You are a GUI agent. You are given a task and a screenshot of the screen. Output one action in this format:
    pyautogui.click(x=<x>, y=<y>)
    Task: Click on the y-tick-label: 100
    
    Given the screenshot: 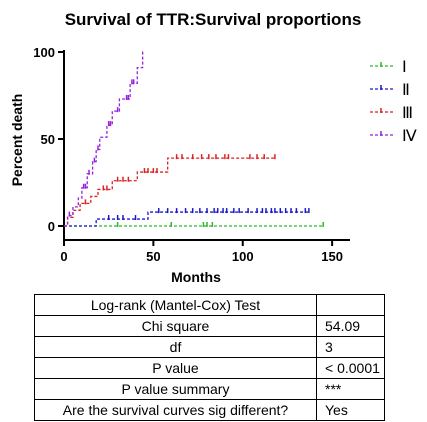 What is the action you would take?
    pyautogui.click(x=44, y=52)
    